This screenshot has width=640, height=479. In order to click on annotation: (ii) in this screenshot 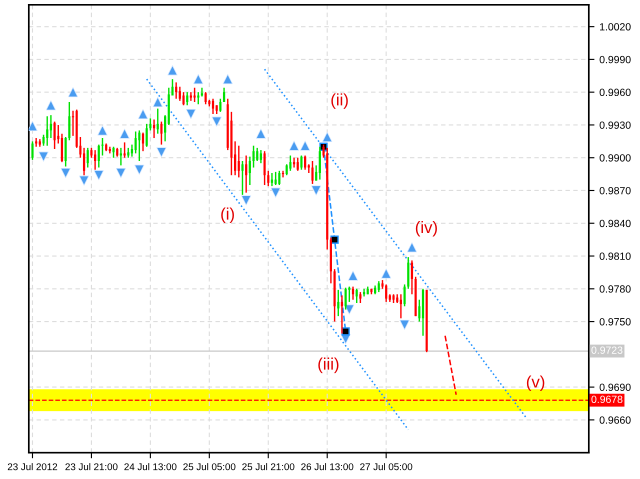, I will do `click(339, 101)`.